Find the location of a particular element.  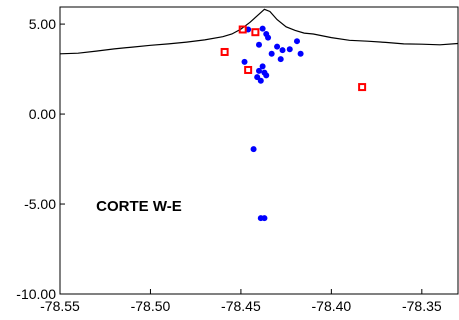

x-tick-label: -78.35 is located at coordinates (422, 306).